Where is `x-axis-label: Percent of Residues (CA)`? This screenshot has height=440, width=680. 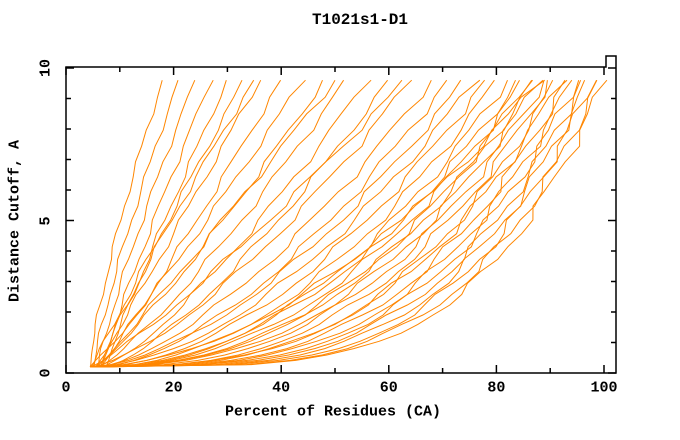 x-axis-label: Percent of Residues (CA) is located at coordinates (333, 412).